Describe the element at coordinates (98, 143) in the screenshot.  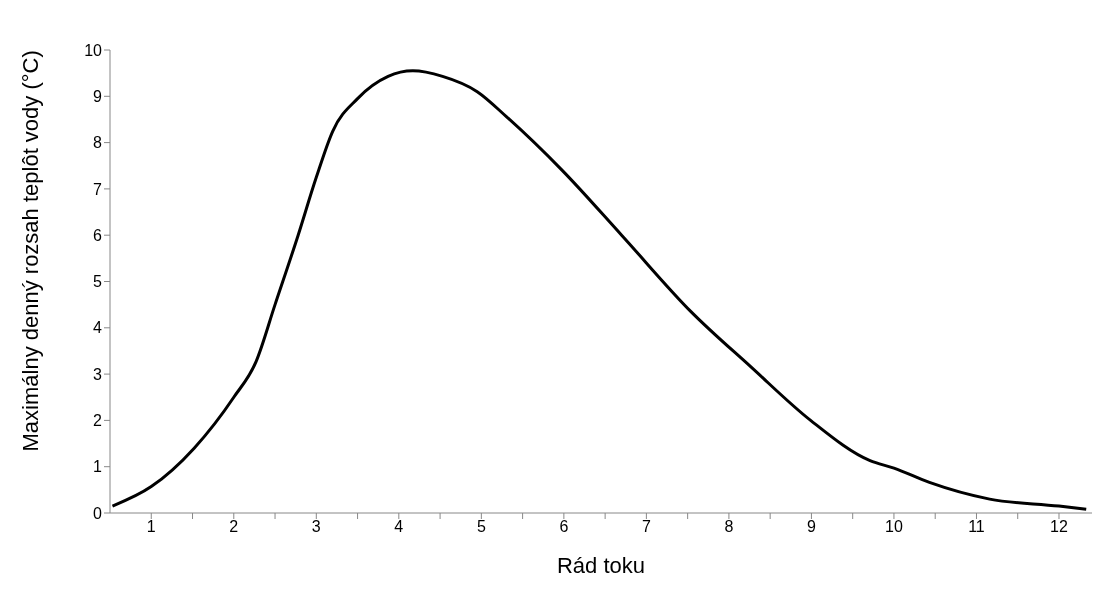
I see `y-tick-label: 8` at that location.